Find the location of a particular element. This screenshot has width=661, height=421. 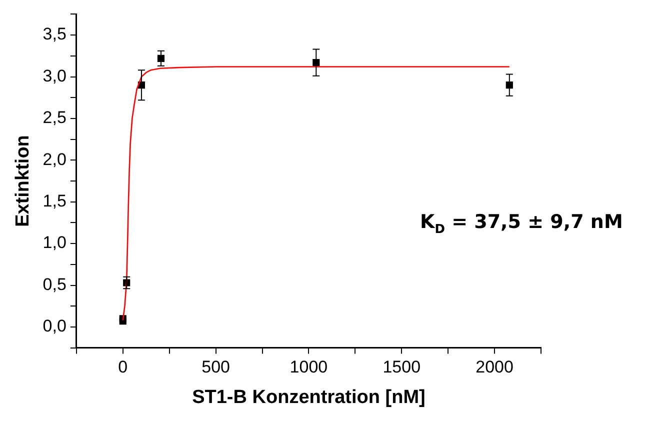

y-tick-label: 3,5 is located at coordinates (54, 34).